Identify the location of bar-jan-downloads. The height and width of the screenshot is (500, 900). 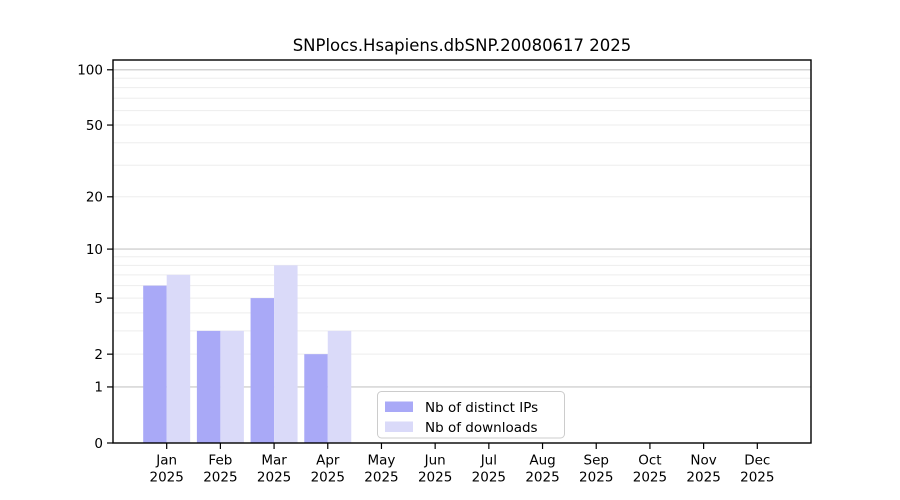
(178, 358).